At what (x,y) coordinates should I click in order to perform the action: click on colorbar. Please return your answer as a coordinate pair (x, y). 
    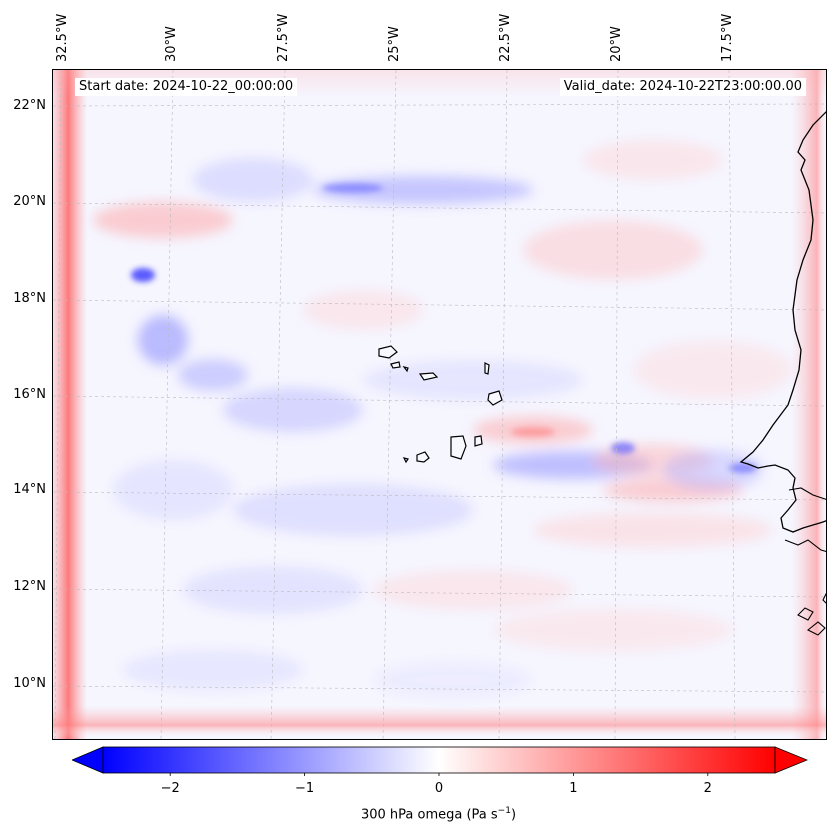
    Looking at the image, I should click on (440, 761).